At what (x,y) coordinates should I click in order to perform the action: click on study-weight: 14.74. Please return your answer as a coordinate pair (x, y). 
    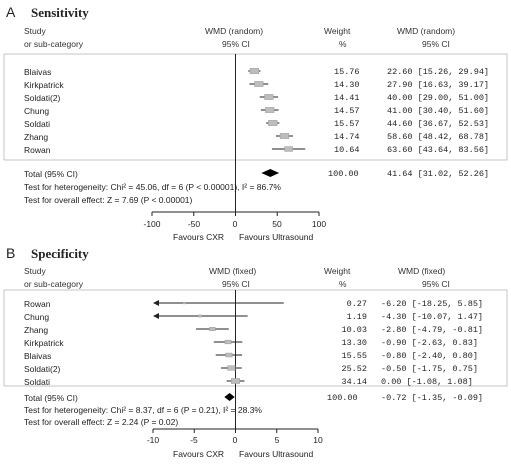
    Looking at the image, I should click on (347, 137).